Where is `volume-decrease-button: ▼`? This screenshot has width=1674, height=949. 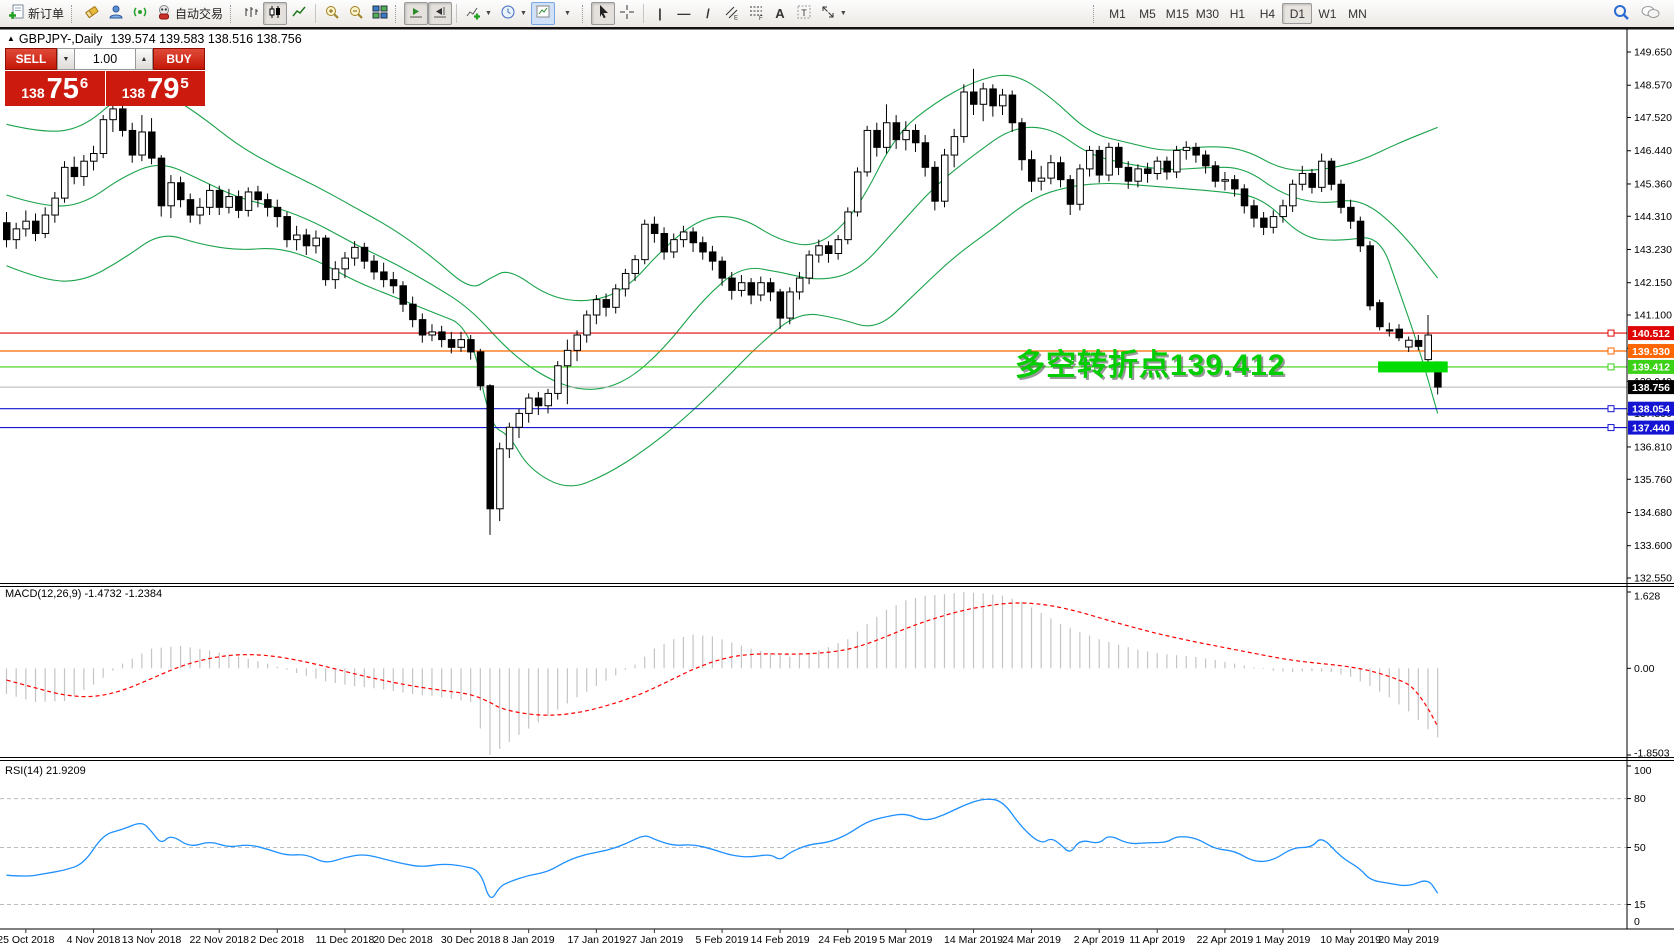 volume-decrease-button: ▼ is located at coordinates (66, 59).